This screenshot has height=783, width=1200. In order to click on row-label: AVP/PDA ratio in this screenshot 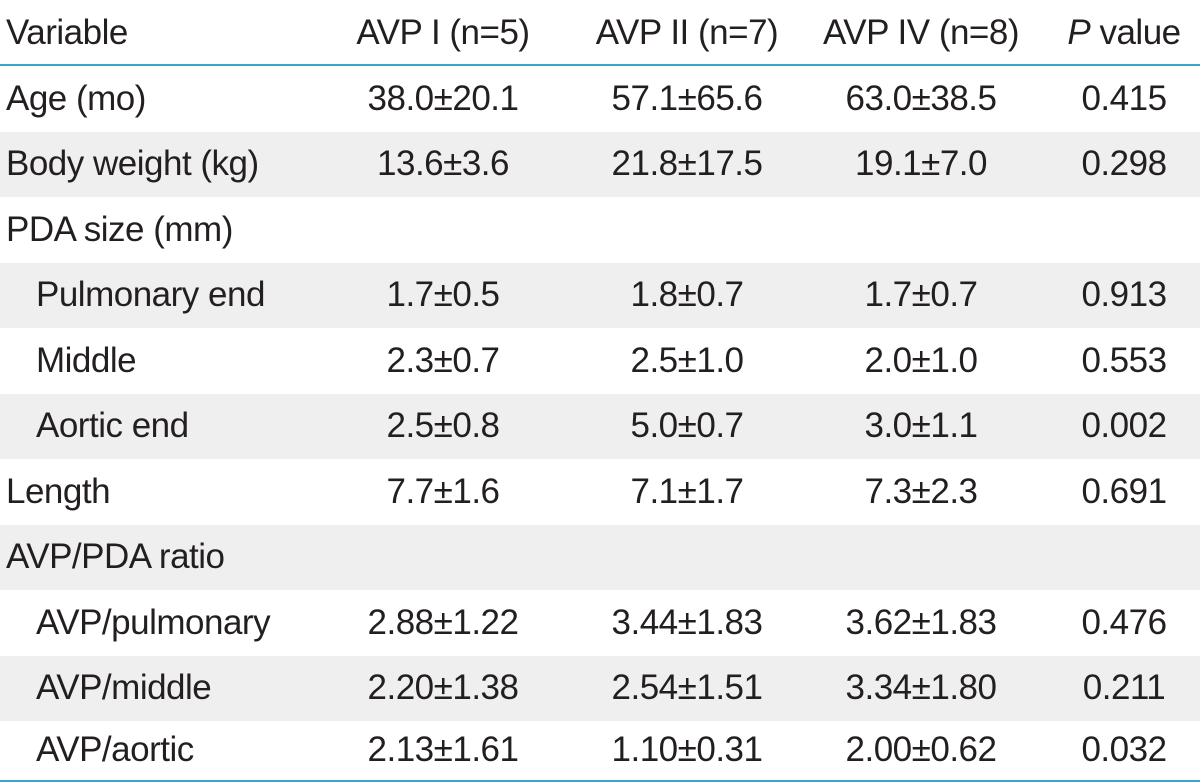, I will do `click(115, 557)`.